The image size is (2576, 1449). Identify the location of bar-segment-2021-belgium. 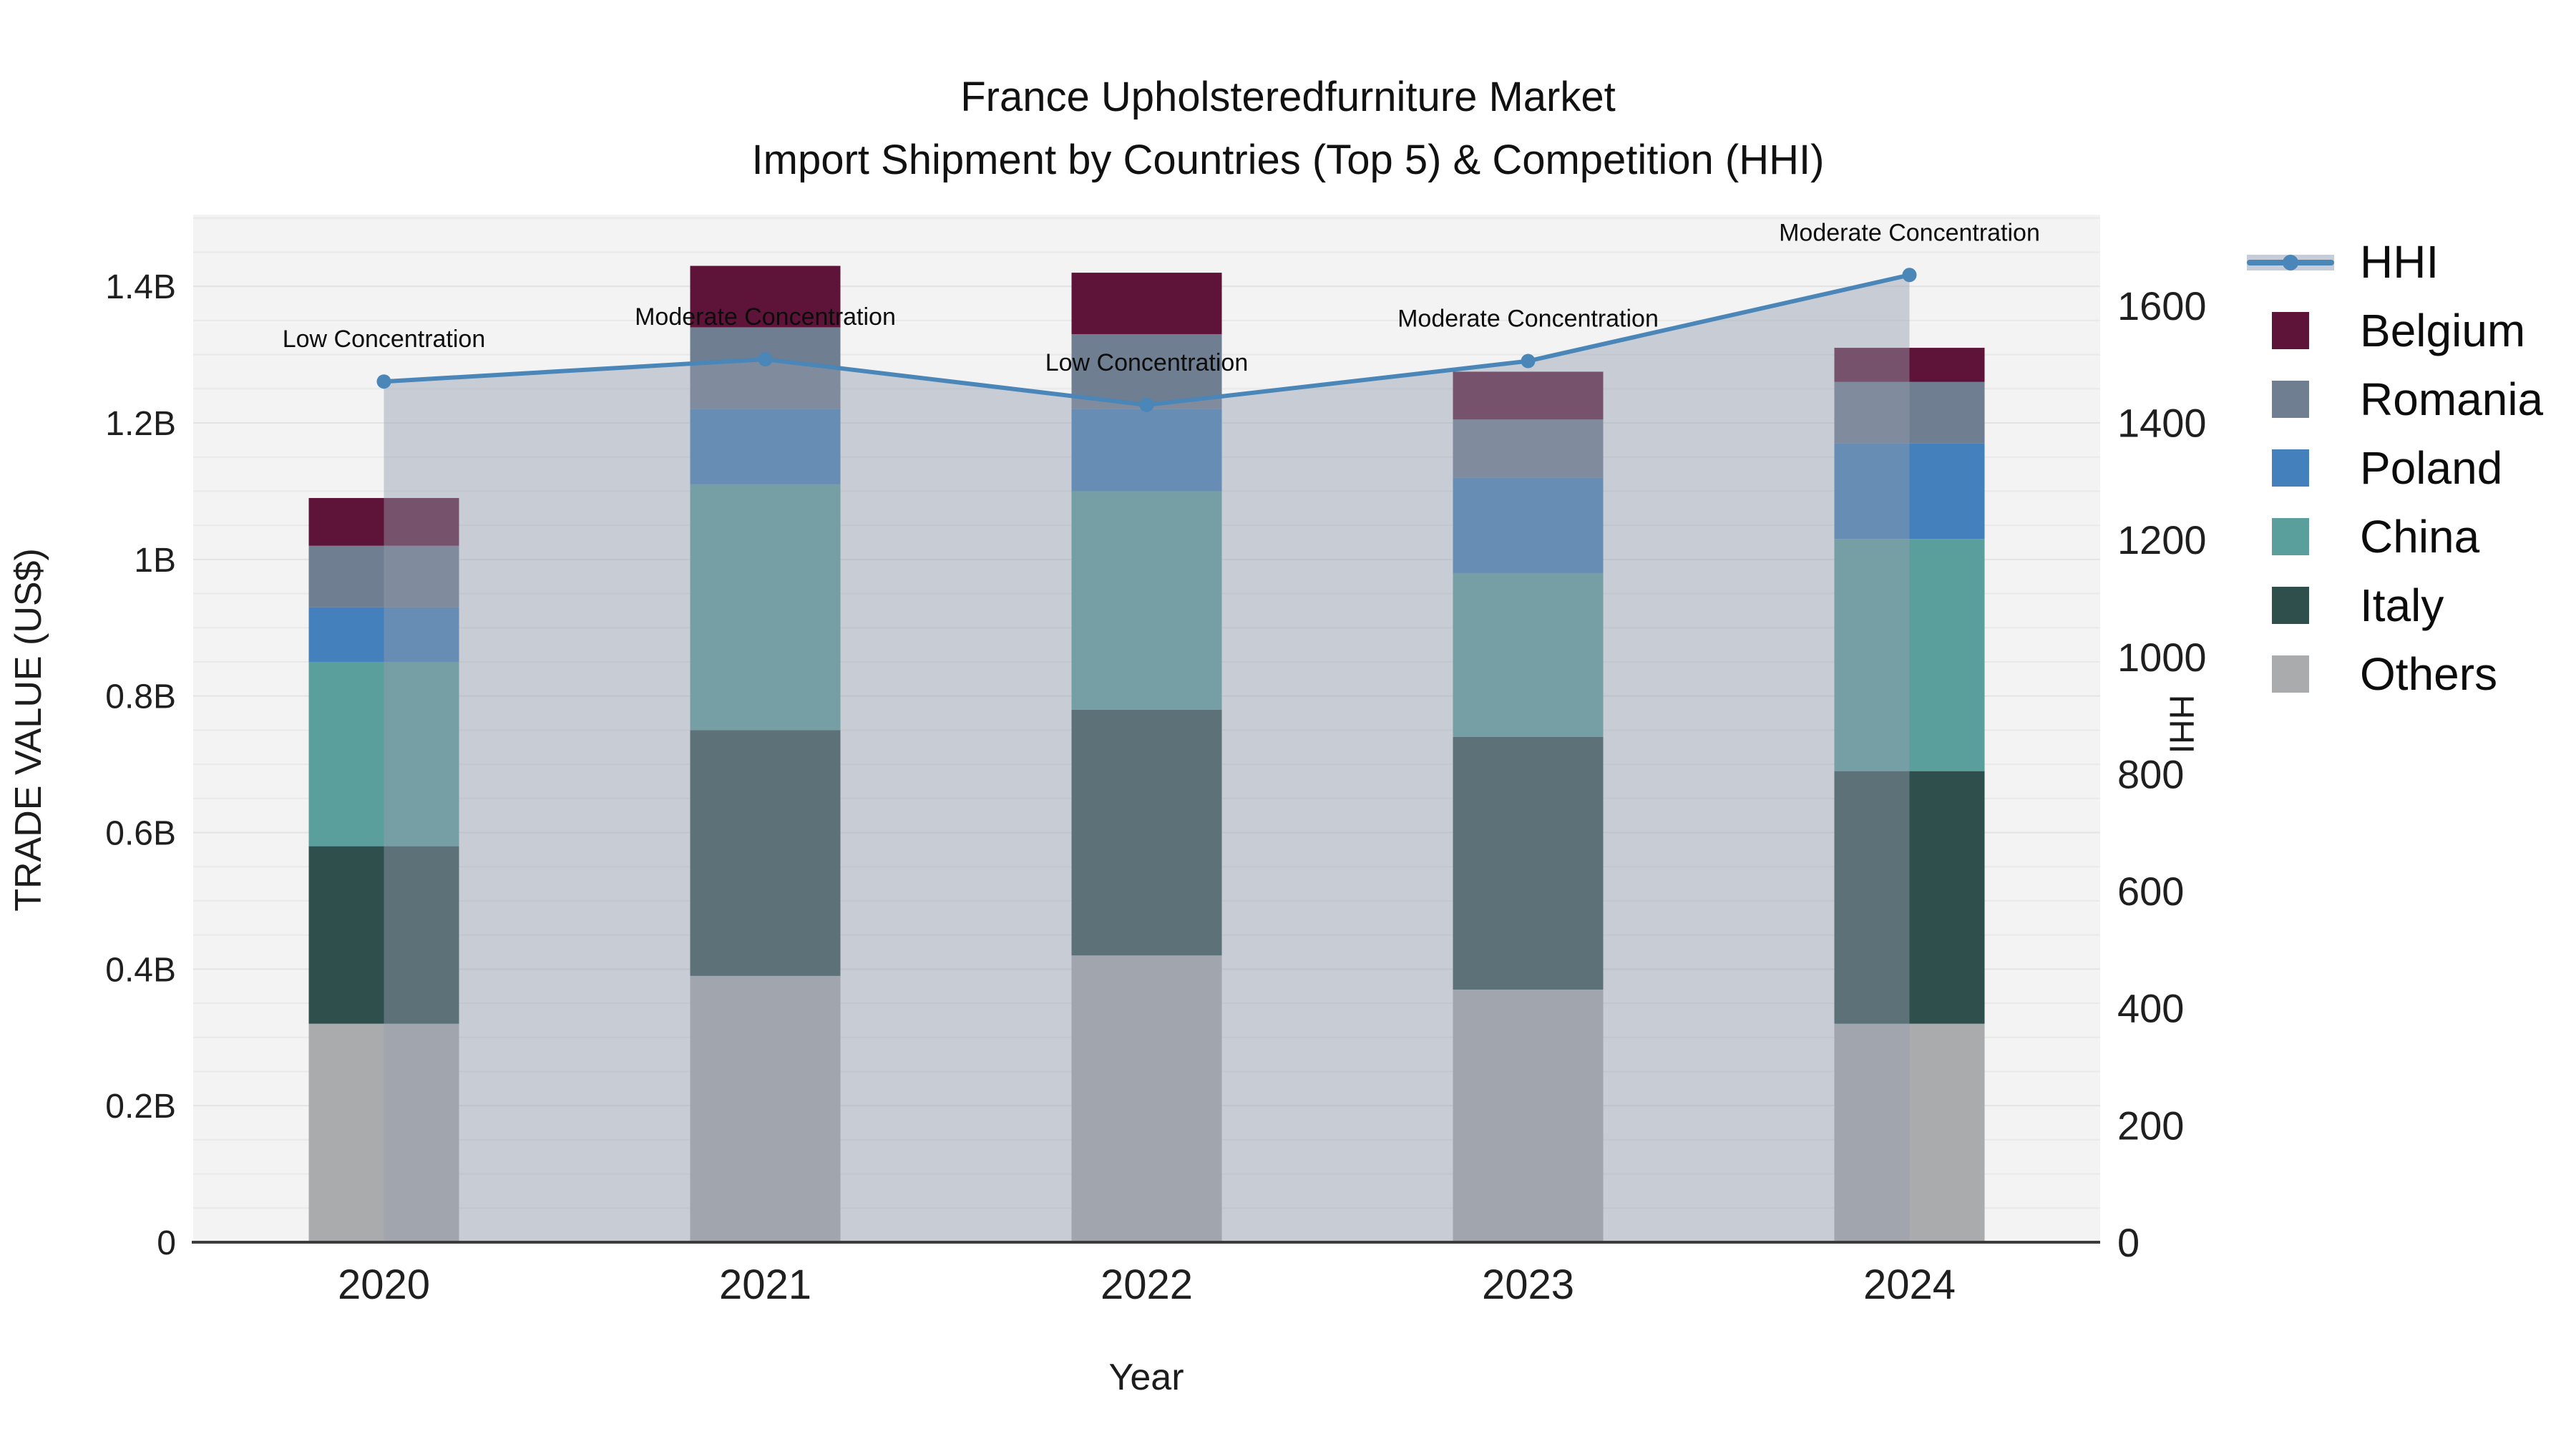
(765, 296).